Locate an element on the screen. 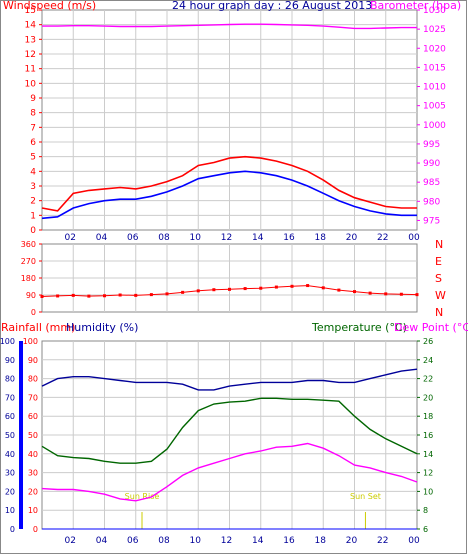 This screenshot has height=555, width=468. rainfall-tick-label: 60 is located at coordinates (10, 416).